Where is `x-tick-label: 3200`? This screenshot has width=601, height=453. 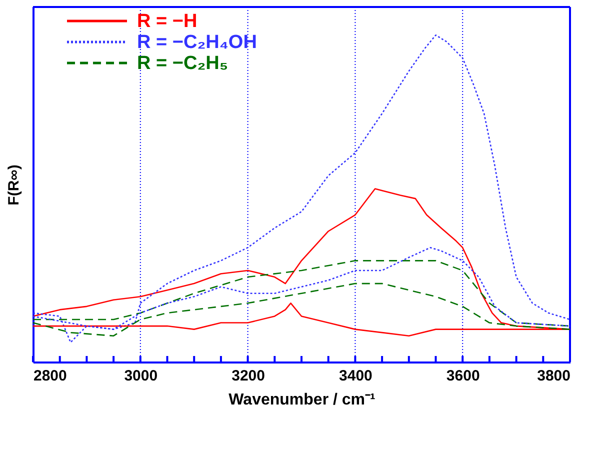 x-tick-label: 3200 is located at coordinates (248, 376).